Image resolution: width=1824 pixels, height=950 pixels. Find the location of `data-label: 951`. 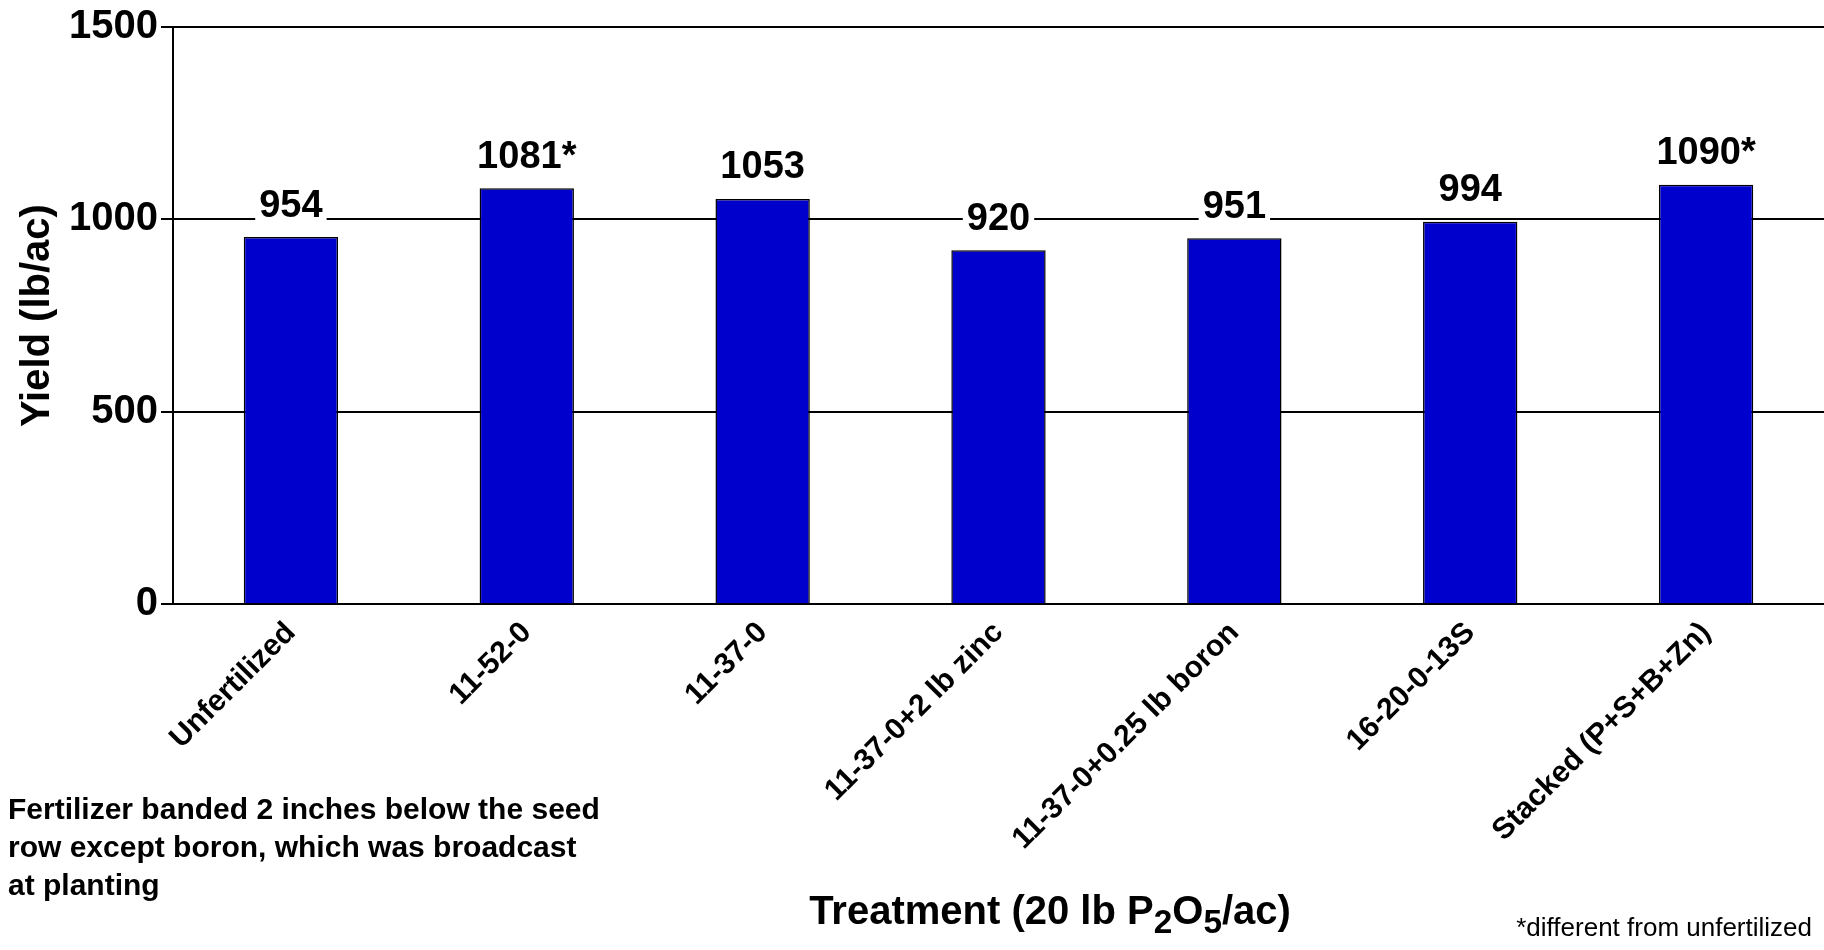

data-label: 951 is located at coordinates (1234, 204).